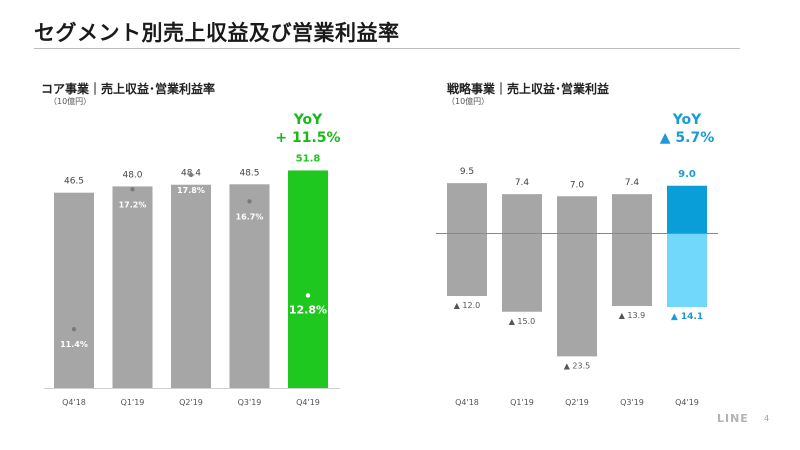  I want to click on core-margin-label-1: 11.4%, so click(74, 344).